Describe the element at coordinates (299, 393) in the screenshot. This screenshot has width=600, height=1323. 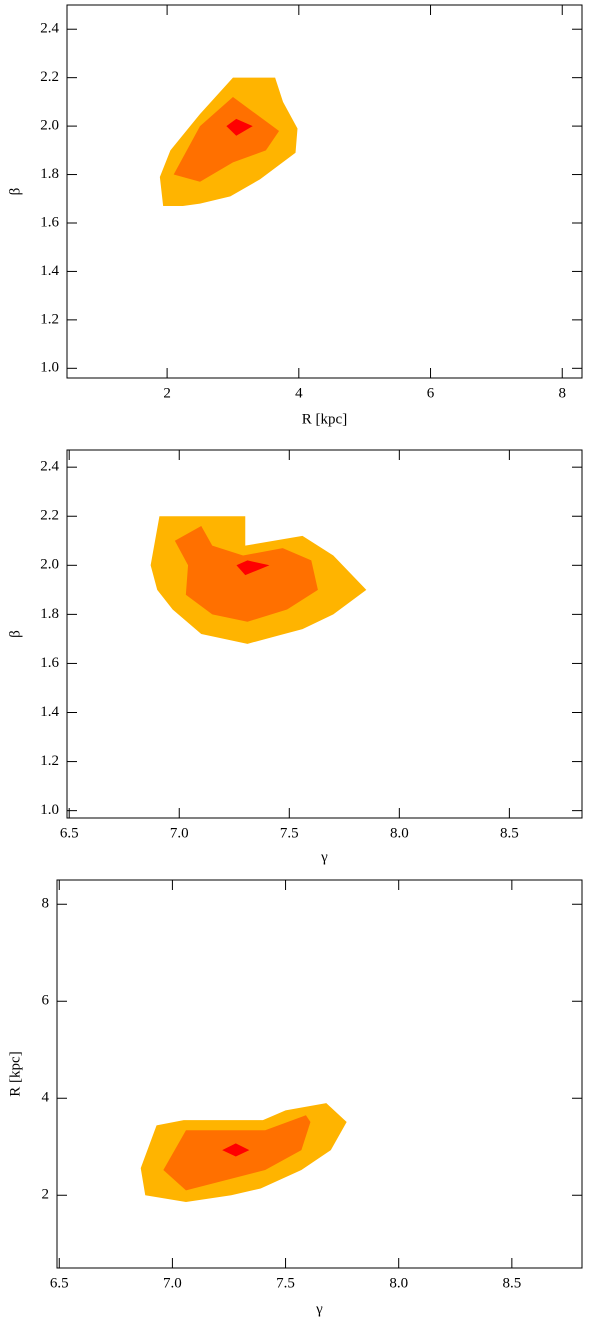
I see `x-tick-label: 4` at that location.